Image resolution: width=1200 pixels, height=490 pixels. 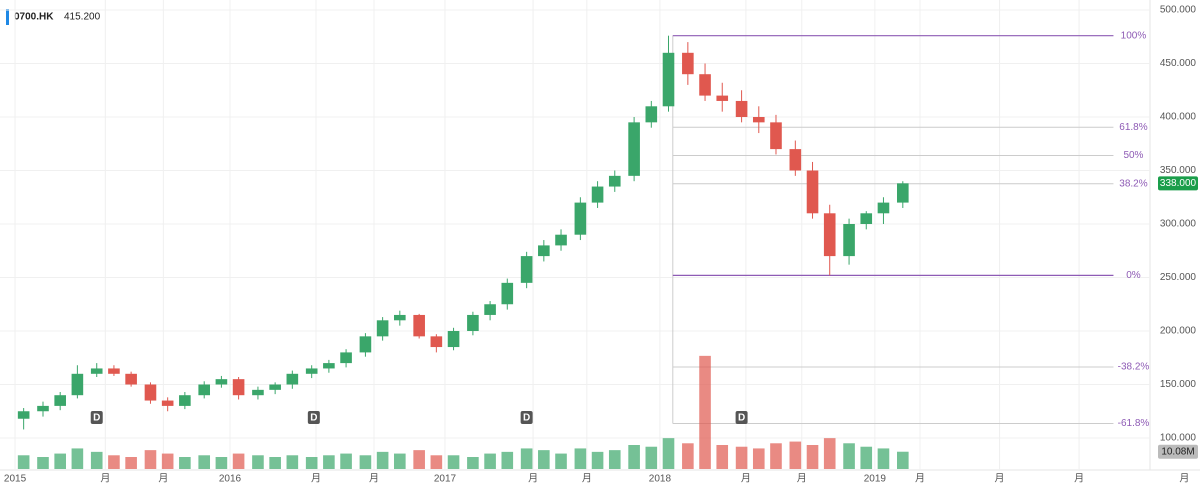 What do you see at coordinates (1178, 170) in the screenshot?
I see `y-tick-label: 350.000` at bounding box center [1178, 170].